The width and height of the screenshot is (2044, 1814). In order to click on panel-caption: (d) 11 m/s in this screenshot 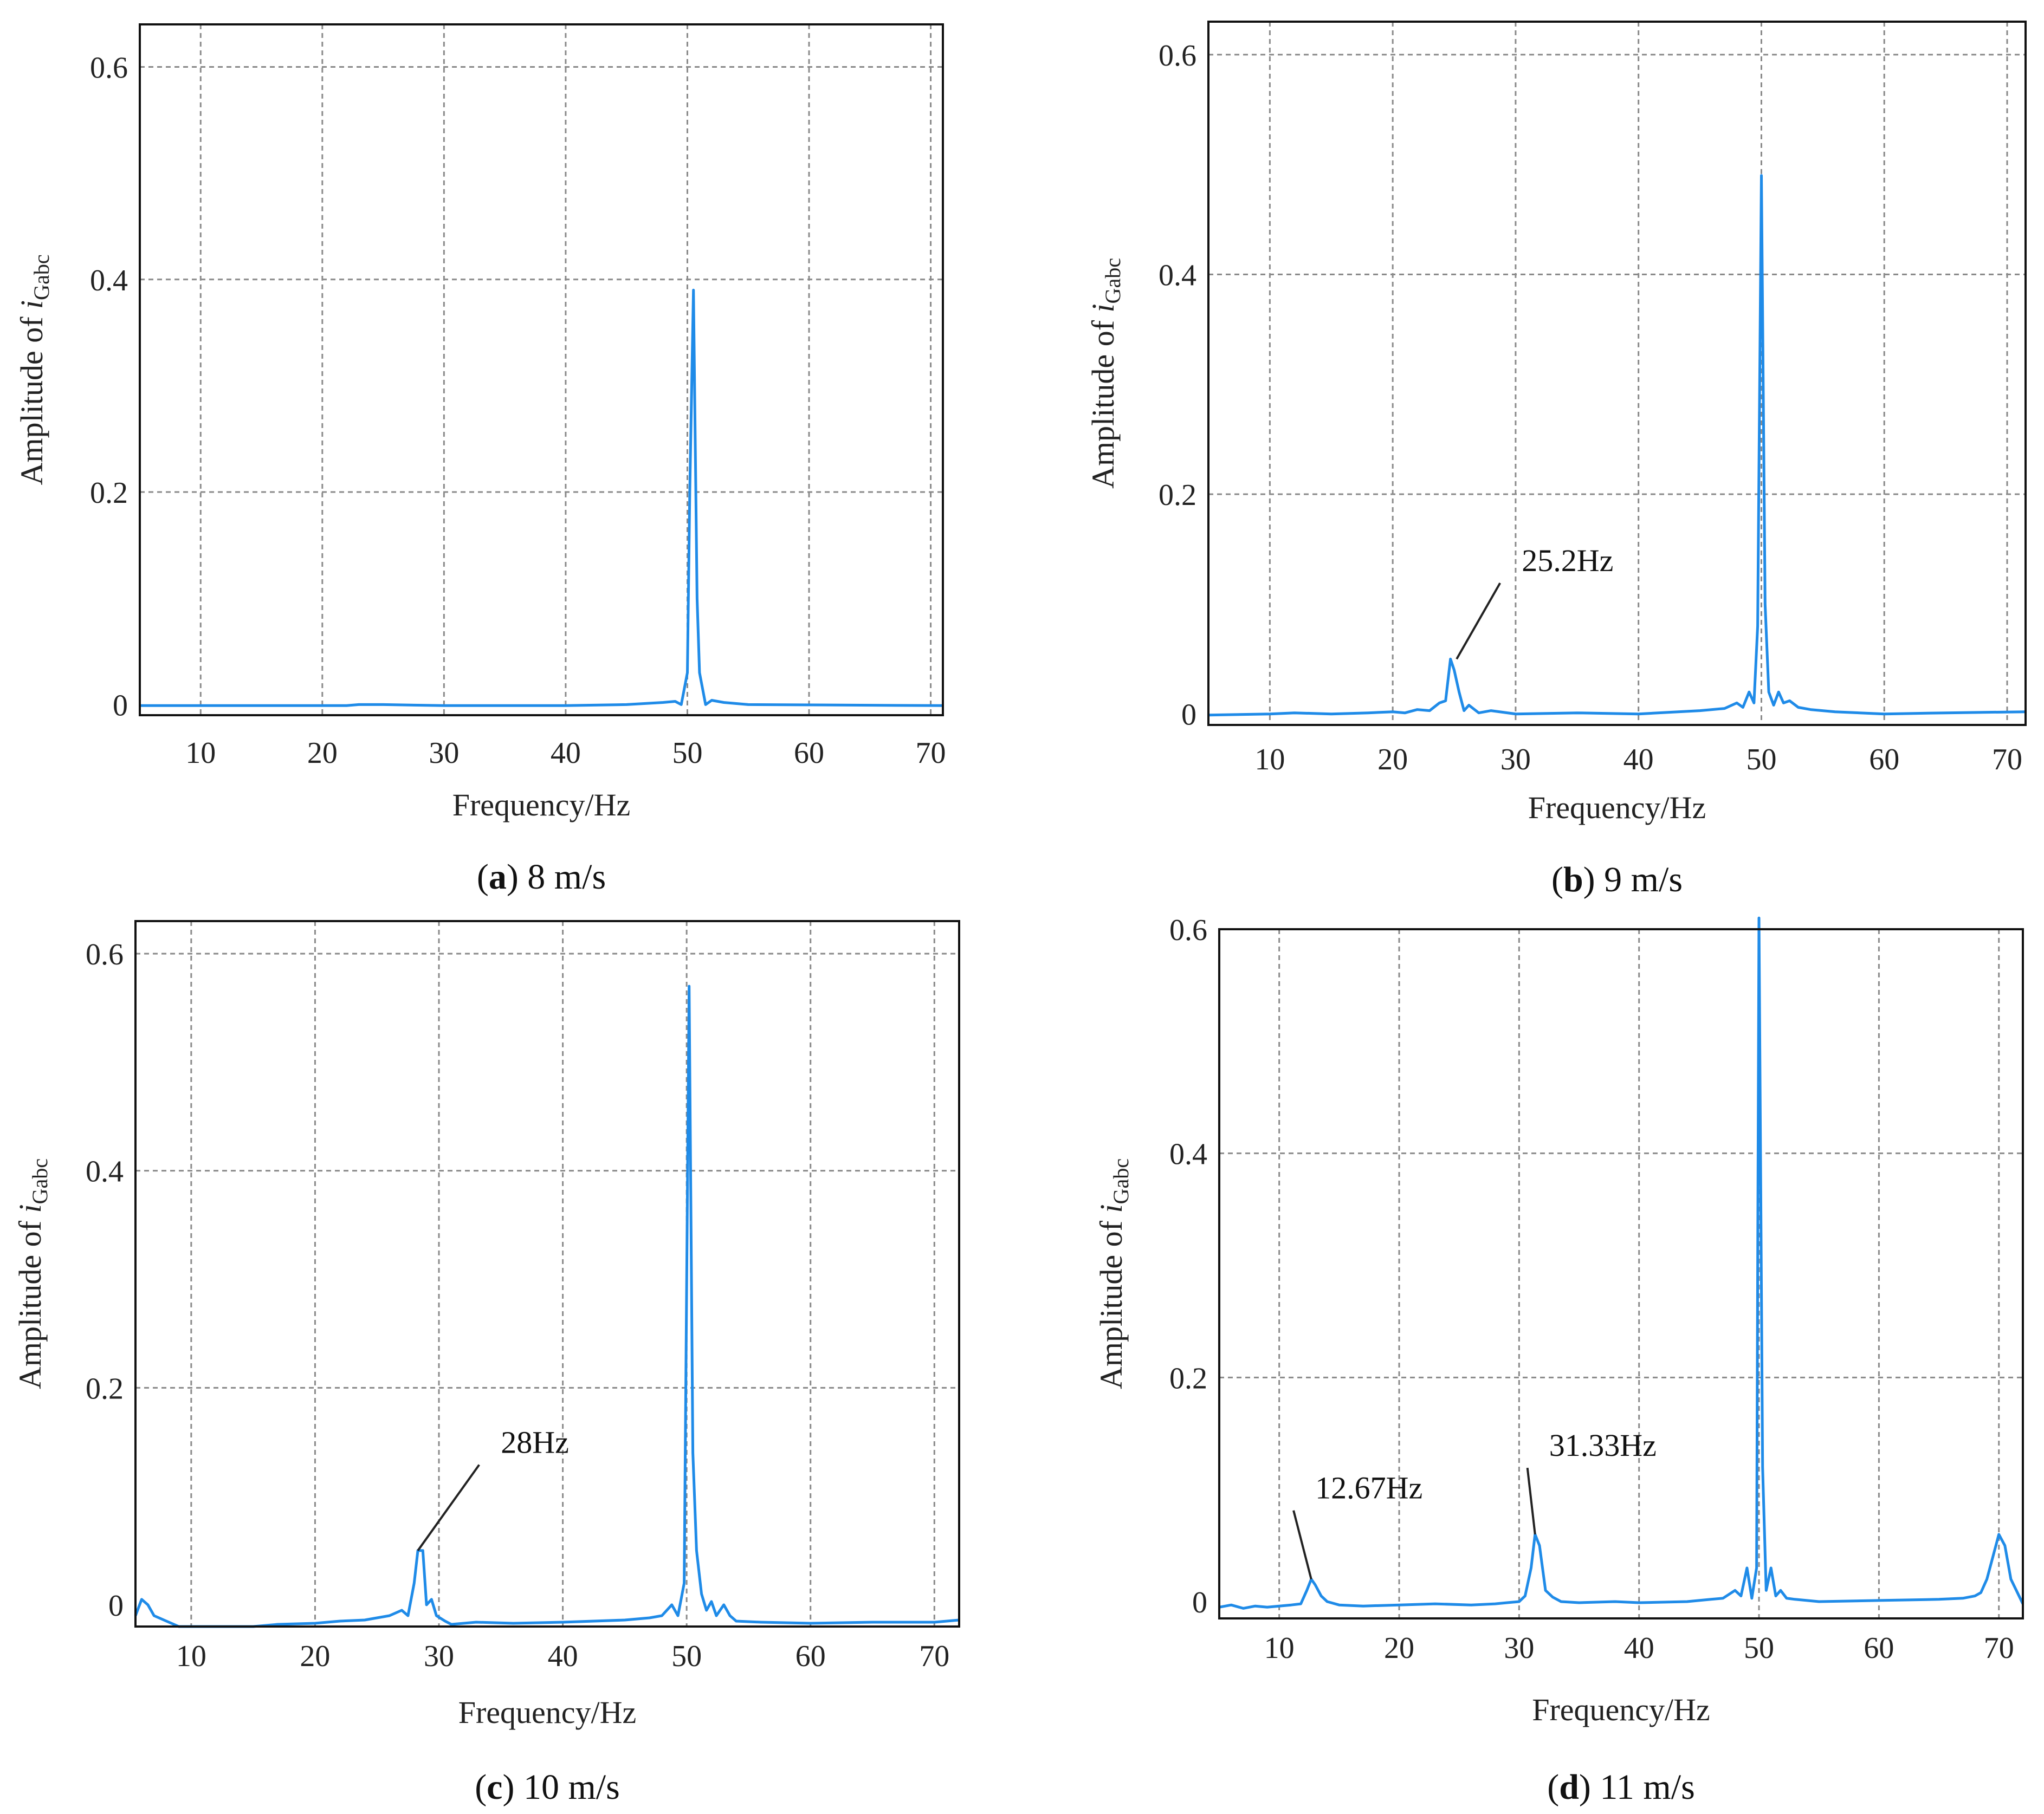, I will do `click(1621, 1787)`.